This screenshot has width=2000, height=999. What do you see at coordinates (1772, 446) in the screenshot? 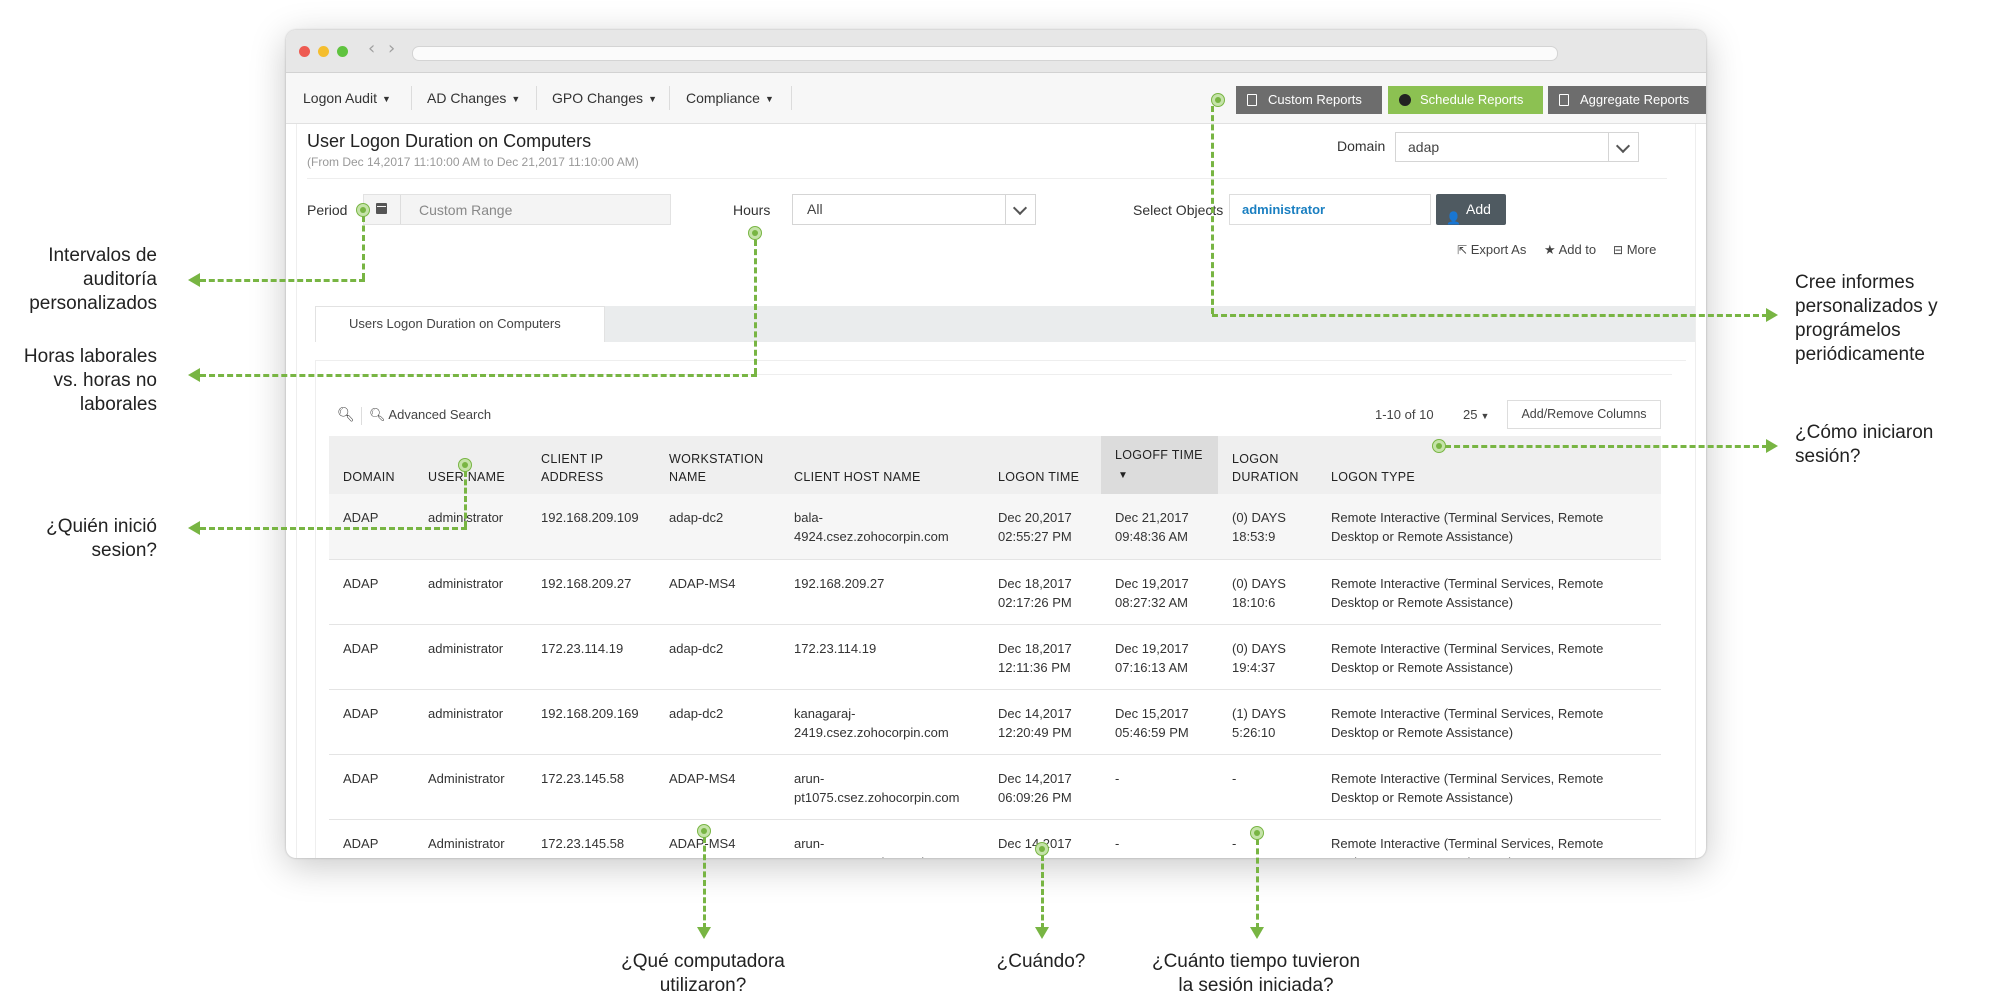
I see `arrow-right-icon` at bounding box center [1772, 446].